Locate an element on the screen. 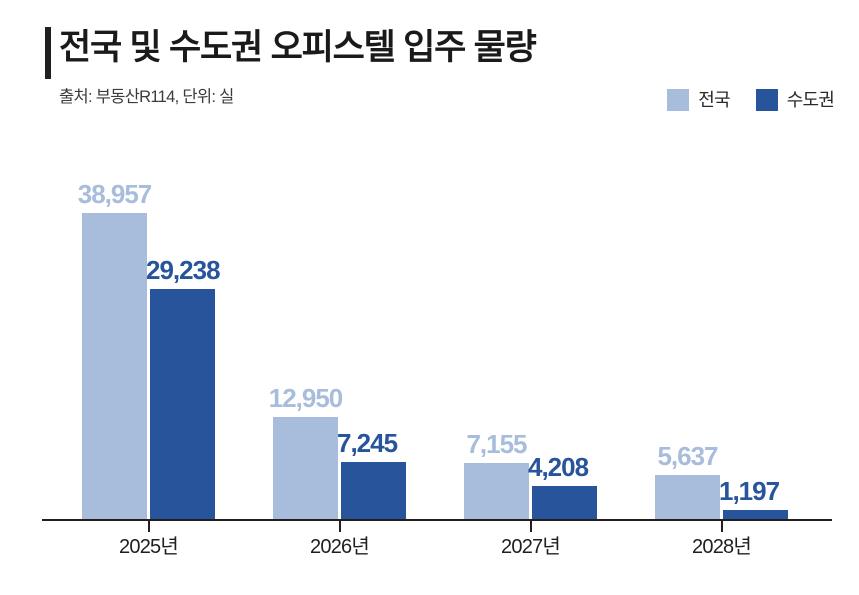 This screenshot has width=859, height=595. legend-item-metro: 수도권 is located at coordinates (795, 100).